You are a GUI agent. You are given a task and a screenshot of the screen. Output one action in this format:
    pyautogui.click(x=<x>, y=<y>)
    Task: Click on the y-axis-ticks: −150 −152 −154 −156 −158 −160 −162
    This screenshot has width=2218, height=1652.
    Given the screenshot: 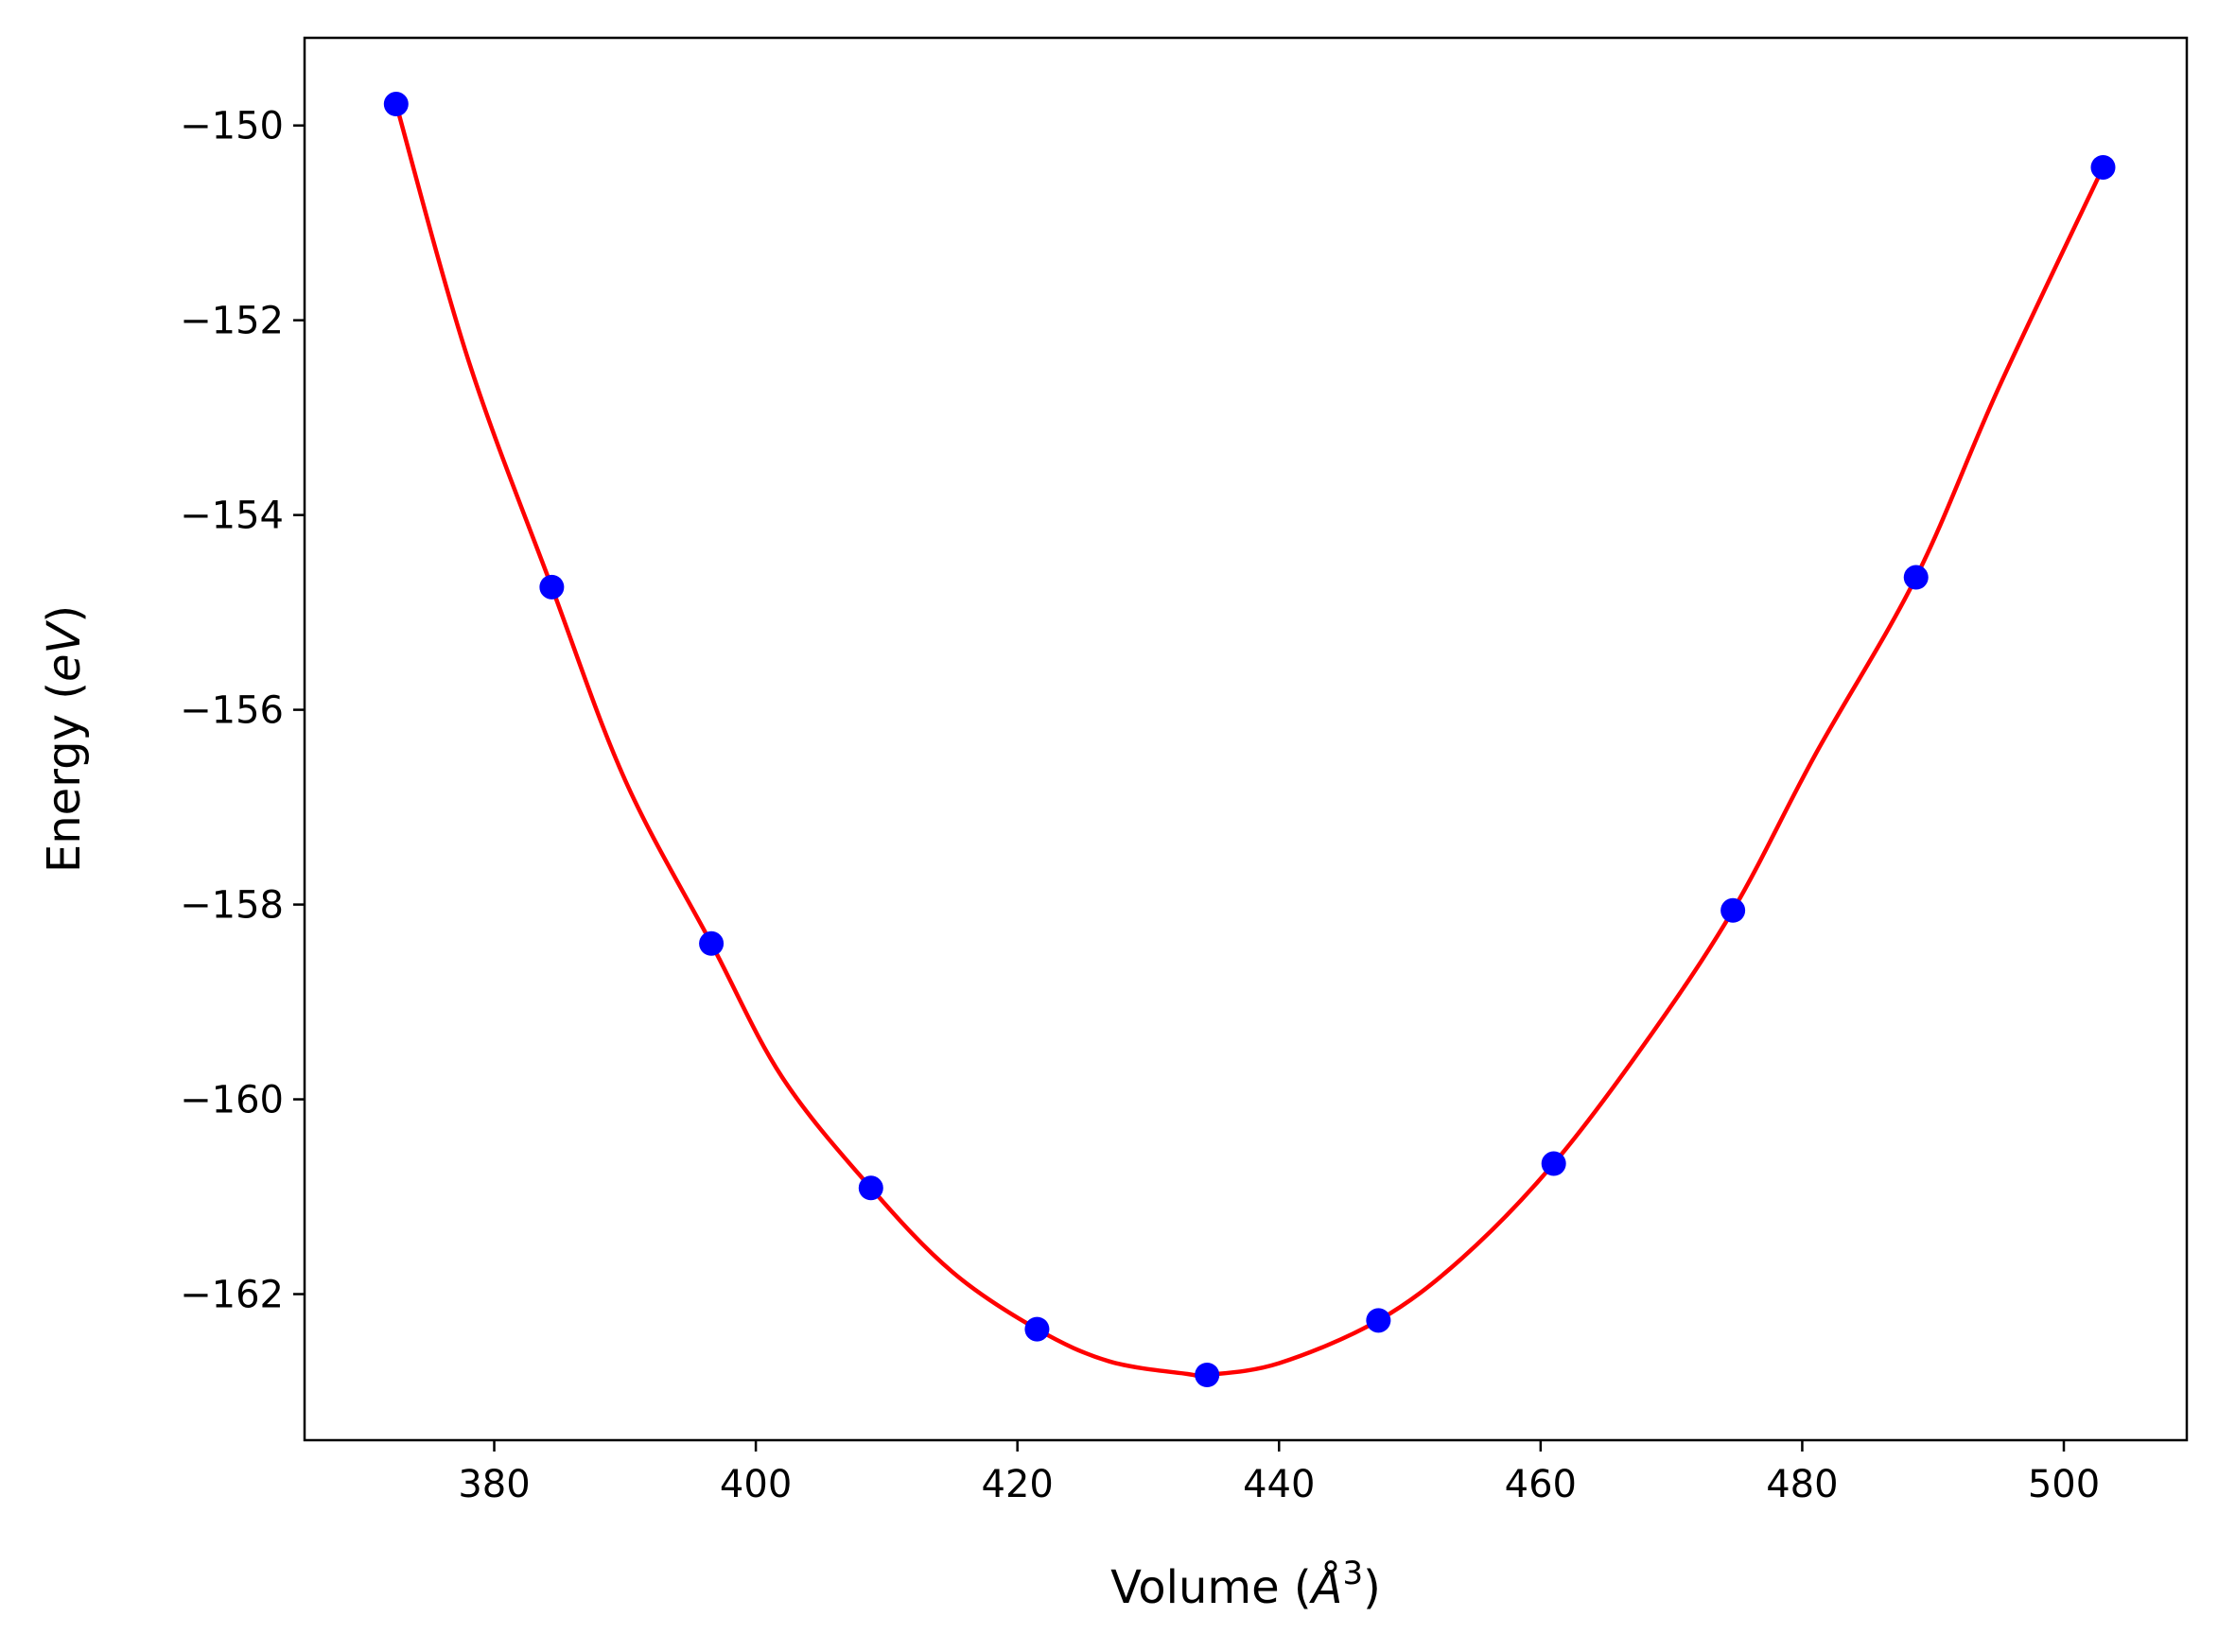 What is the action you would take?
    pyautogui.click(x=242, y=711)
    